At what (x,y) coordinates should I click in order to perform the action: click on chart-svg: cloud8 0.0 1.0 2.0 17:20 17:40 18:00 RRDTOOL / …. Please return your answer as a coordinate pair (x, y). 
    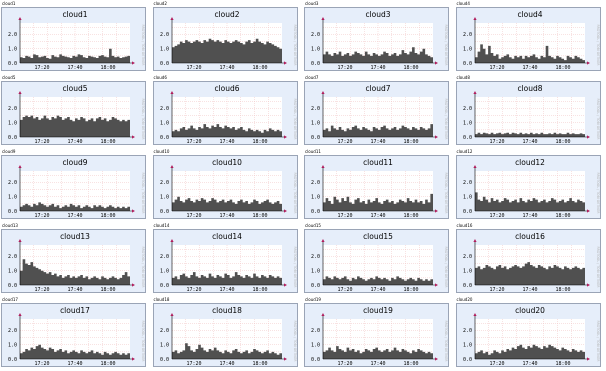
    Looking at the image, I should click on (528, 113).